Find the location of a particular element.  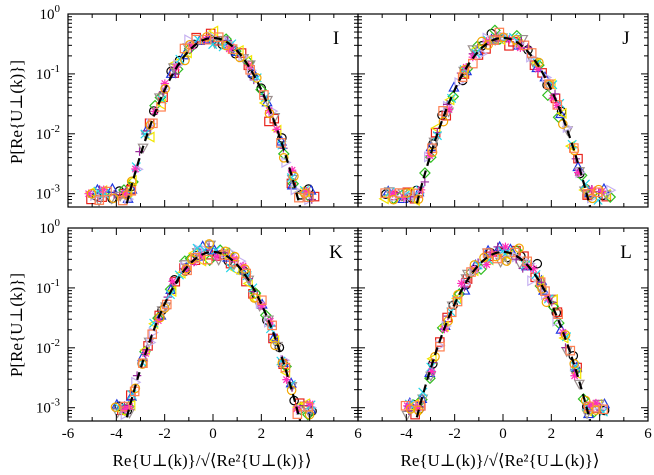

y-tick-label: 10⁰ is located at coordinates (50, 227).